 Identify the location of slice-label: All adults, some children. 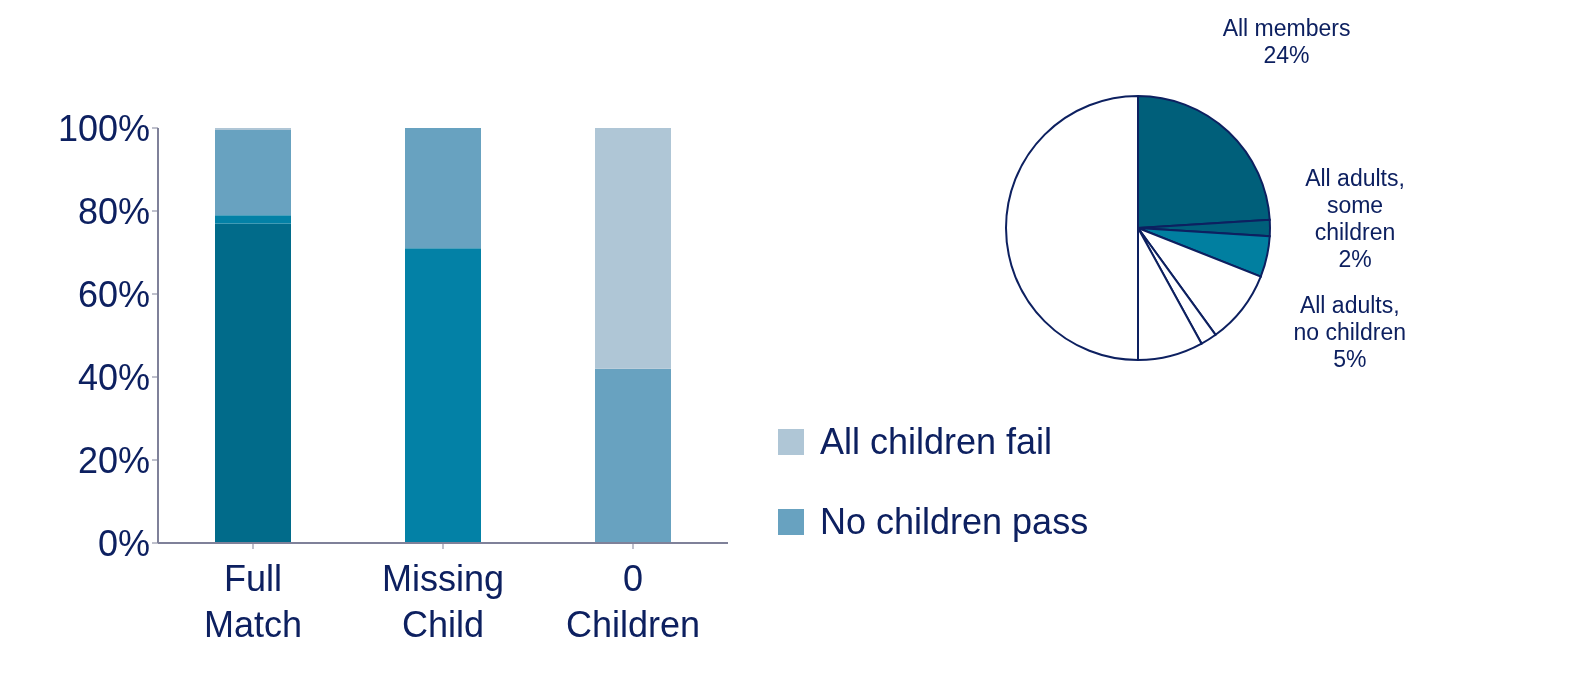
(1355, 205).